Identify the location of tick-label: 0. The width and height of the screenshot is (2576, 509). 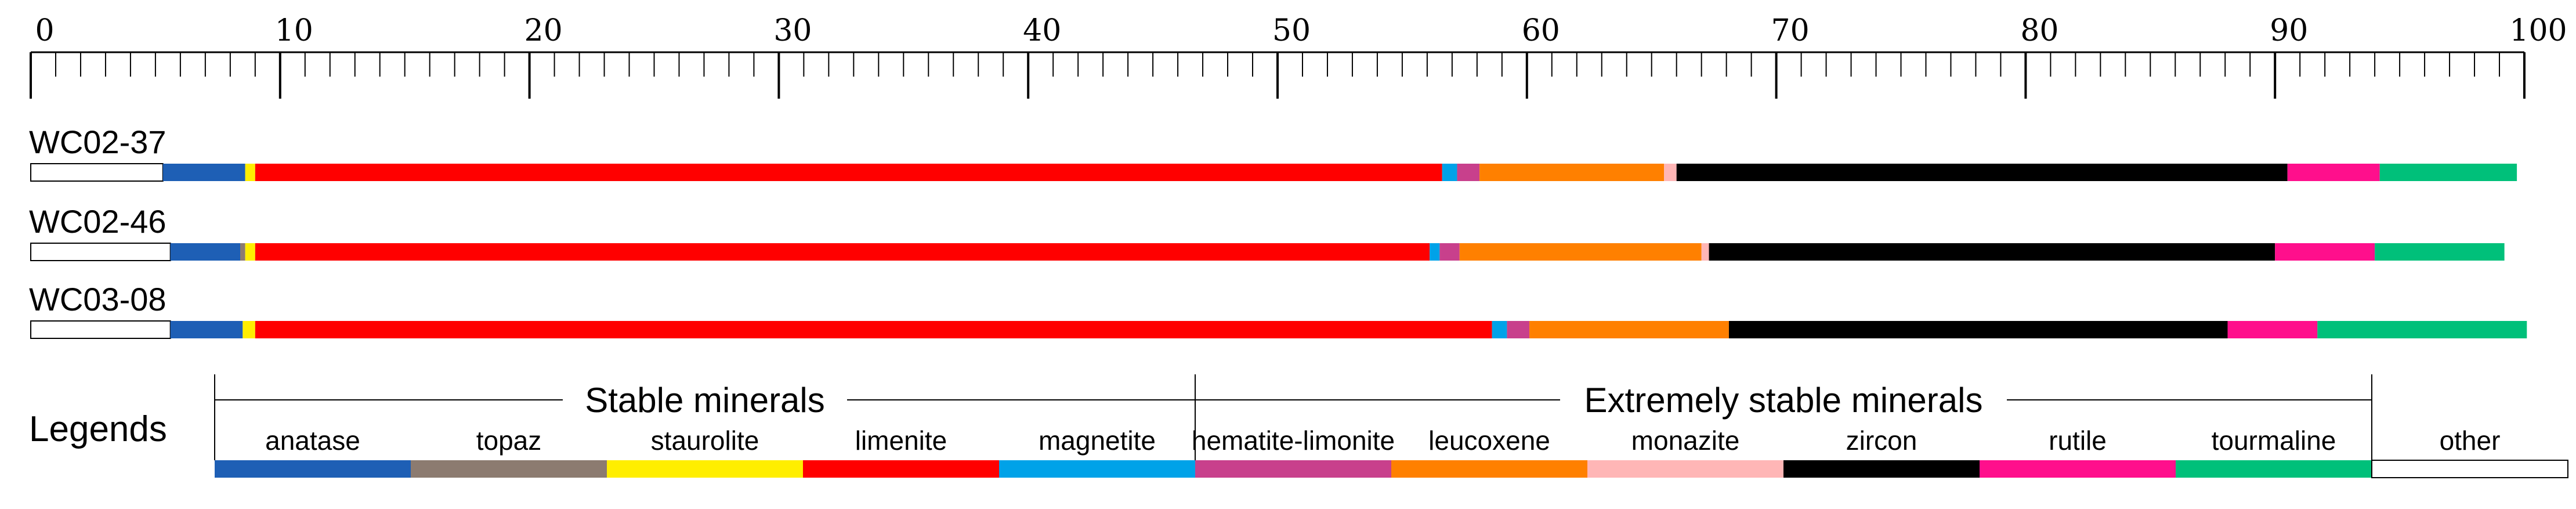
(44, 31).